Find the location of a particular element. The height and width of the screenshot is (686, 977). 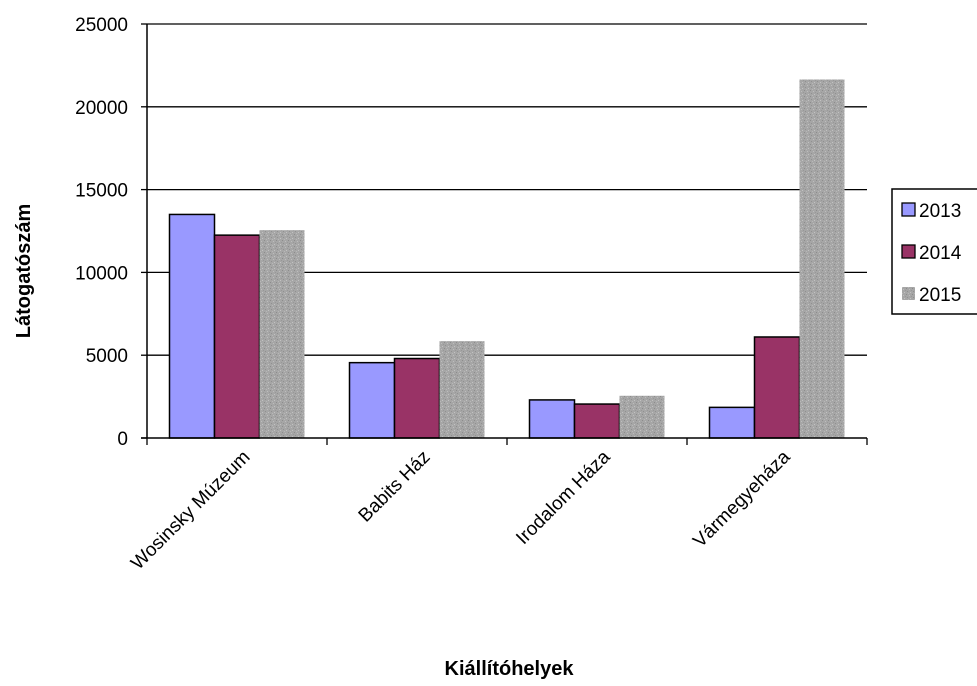

legend-label-2015: 2015 is located at coordinates (940, 295).